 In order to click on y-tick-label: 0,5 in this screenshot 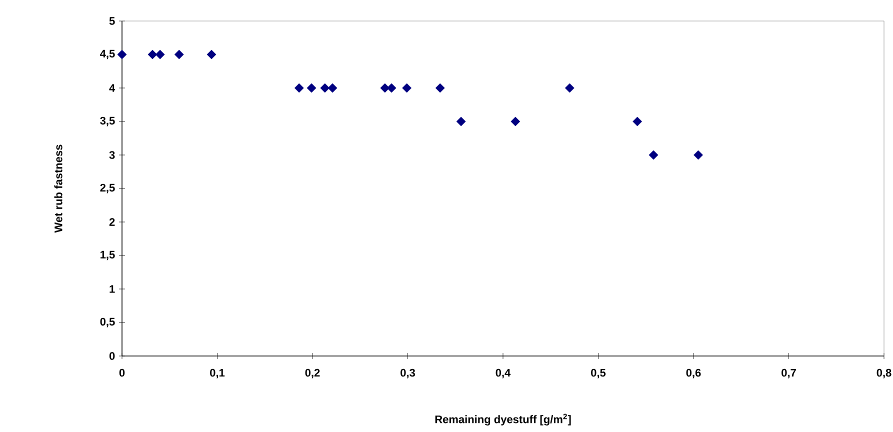, I will do `click(107, 323)`.